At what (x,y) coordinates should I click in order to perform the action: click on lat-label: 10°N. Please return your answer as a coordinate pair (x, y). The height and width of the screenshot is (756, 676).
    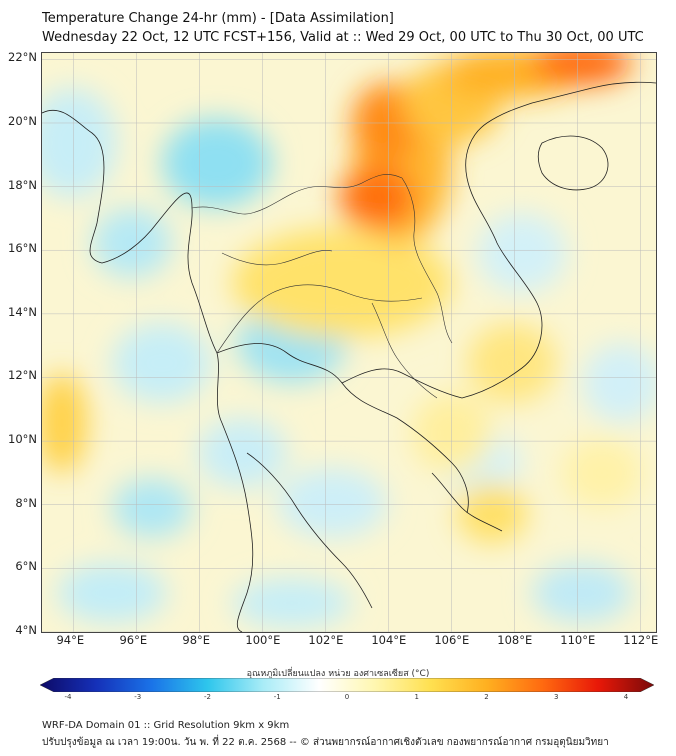
    Looking at the image, I should click on (22, 439).